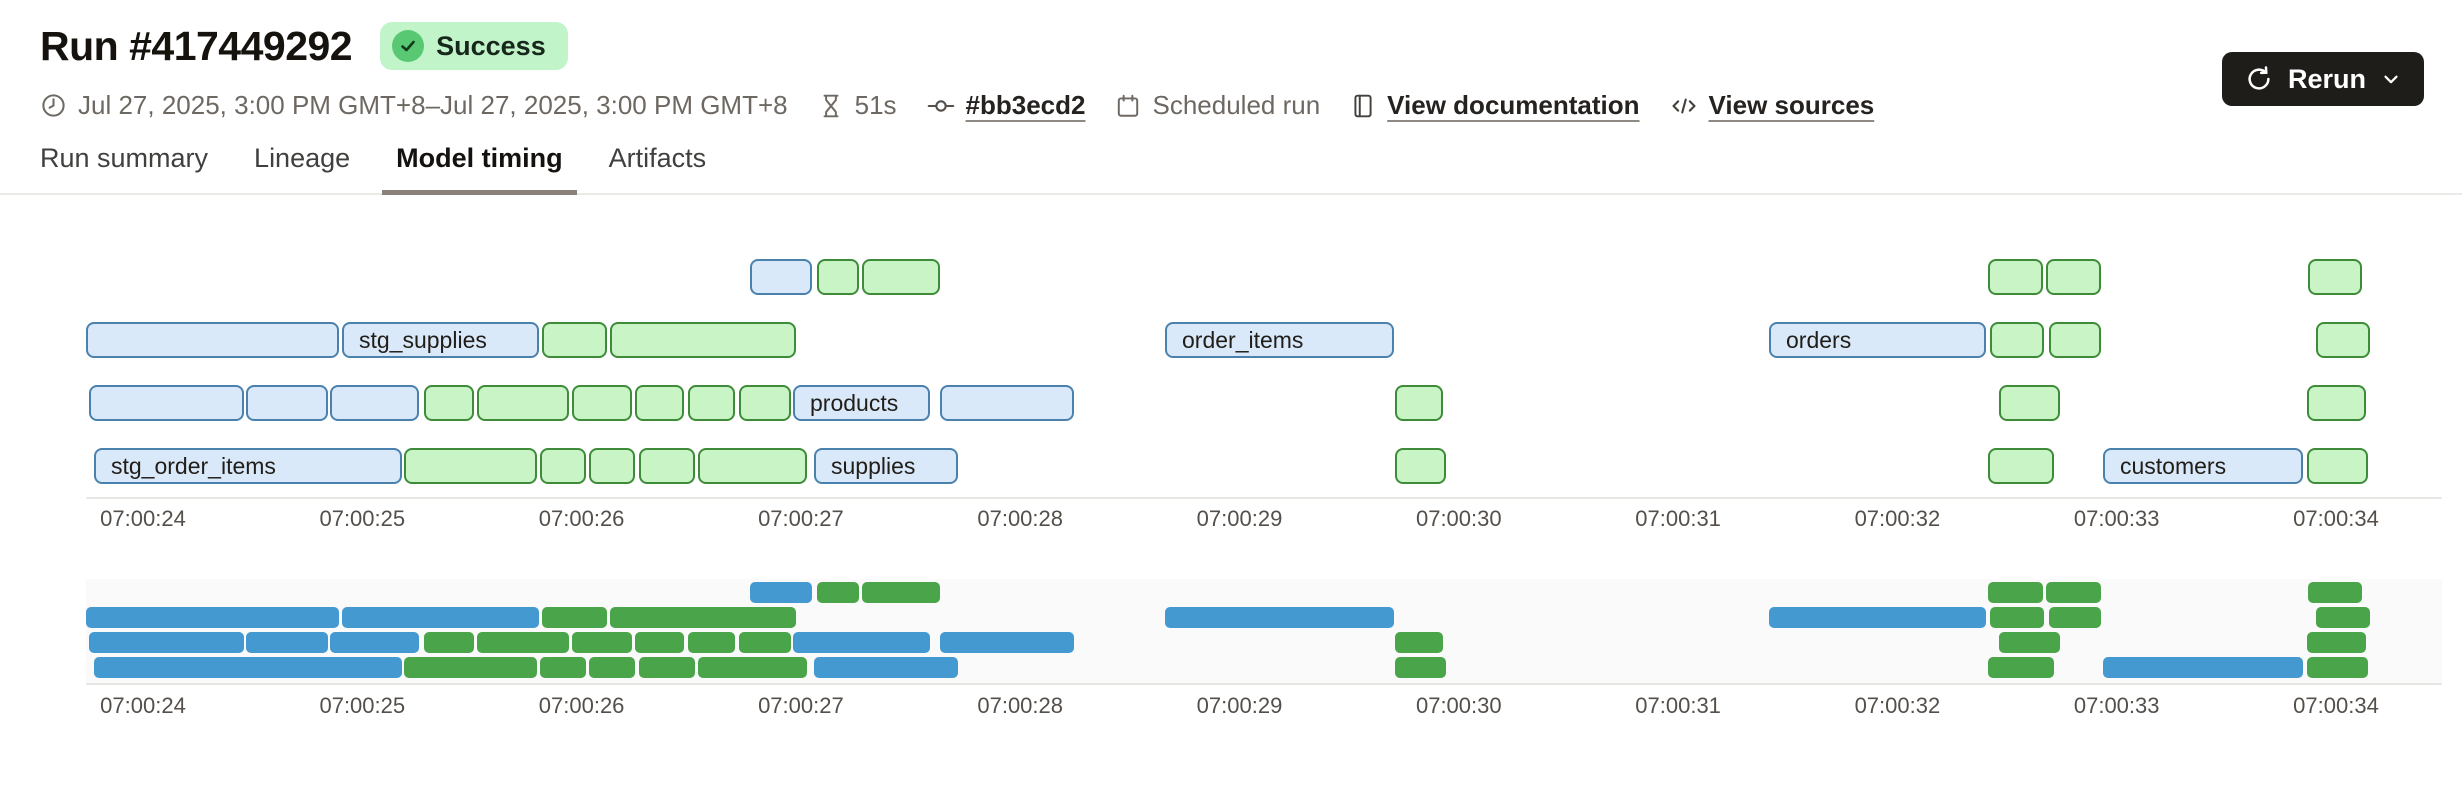  What do you see at coordinates (124, 158) in the screenshot?
I see `tab-run-summary: Run summary` at bounding box center [124, 158].